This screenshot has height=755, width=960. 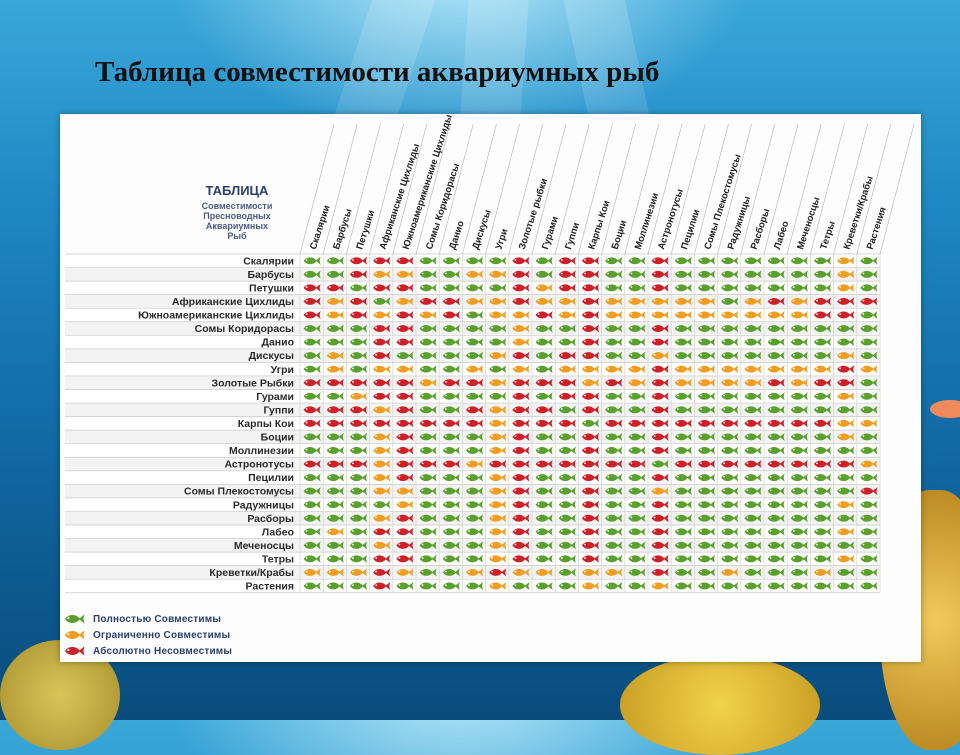 I want to click on row-header: Барбусы, so click(x=270, y=275).